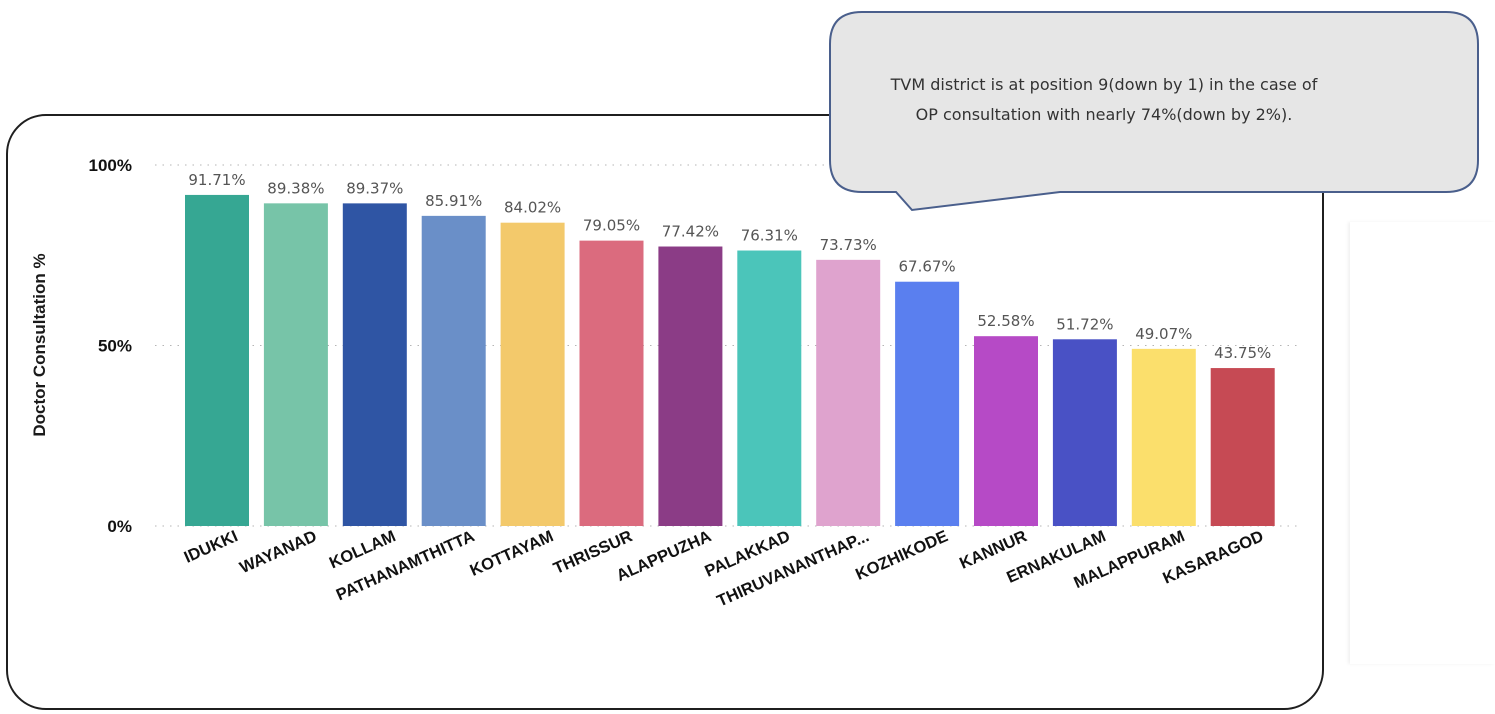  What do you see at coordinates (1242, 353) in the screenshot?
I see `data-label: 43.75%` at bounding box center [1242, 353].